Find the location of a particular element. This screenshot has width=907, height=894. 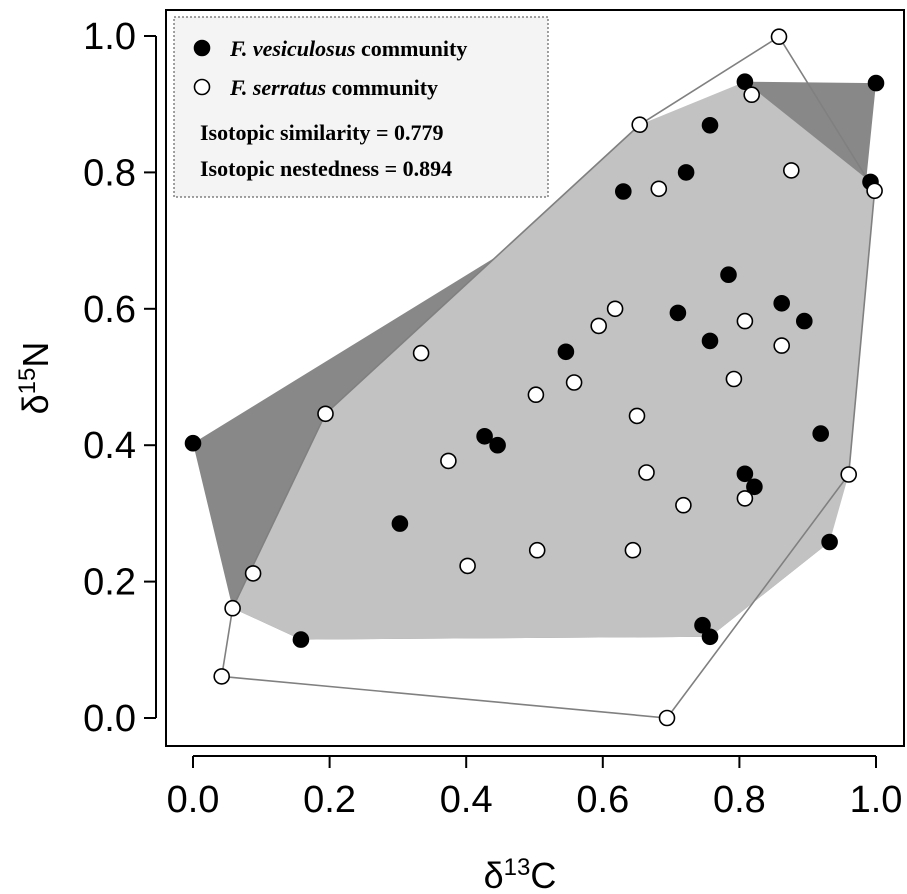

y-tick-label: 1.0 is located at coordinates (109, 37).